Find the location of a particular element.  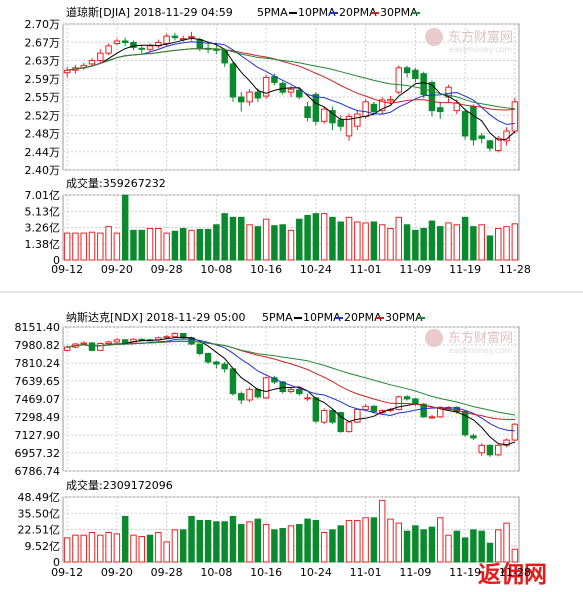

watermark-name: 东方财富网 is located at coordinates (480, 338).